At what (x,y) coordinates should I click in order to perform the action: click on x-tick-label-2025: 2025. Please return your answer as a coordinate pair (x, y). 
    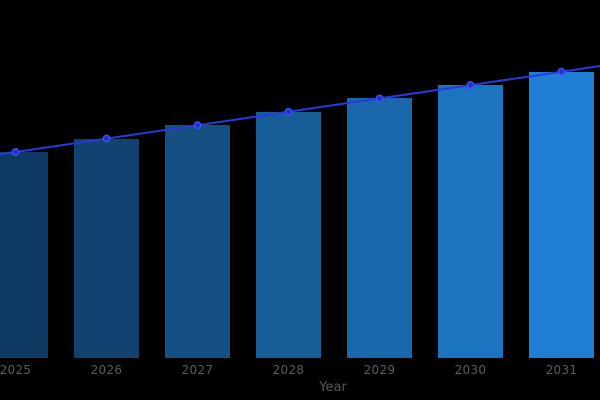
    Looking at the image, I should click on (16, 370).